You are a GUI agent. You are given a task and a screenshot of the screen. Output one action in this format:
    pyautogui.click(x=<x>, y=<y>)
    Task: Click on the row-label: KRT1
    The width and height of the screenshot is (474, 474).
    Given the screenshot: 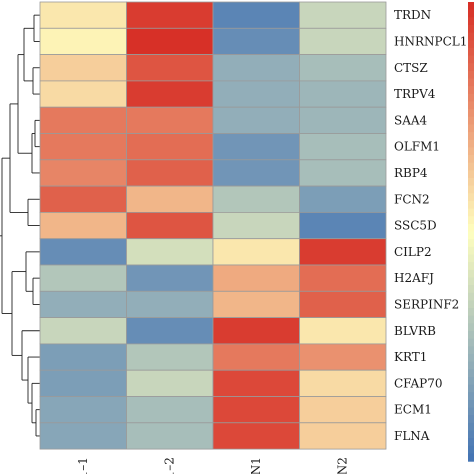 What is the action you would take?
    pyautogui.click(x=410, y=357)
    